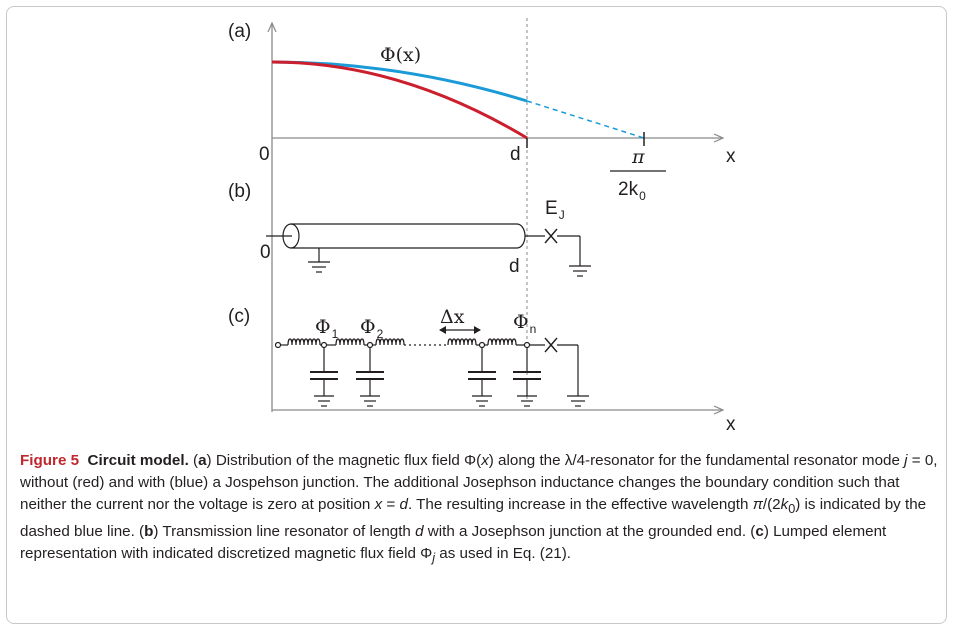  What do you see at coordinates (399, 100) in the screenshot?
I see `red-curve` at bounding box center [399, 100].